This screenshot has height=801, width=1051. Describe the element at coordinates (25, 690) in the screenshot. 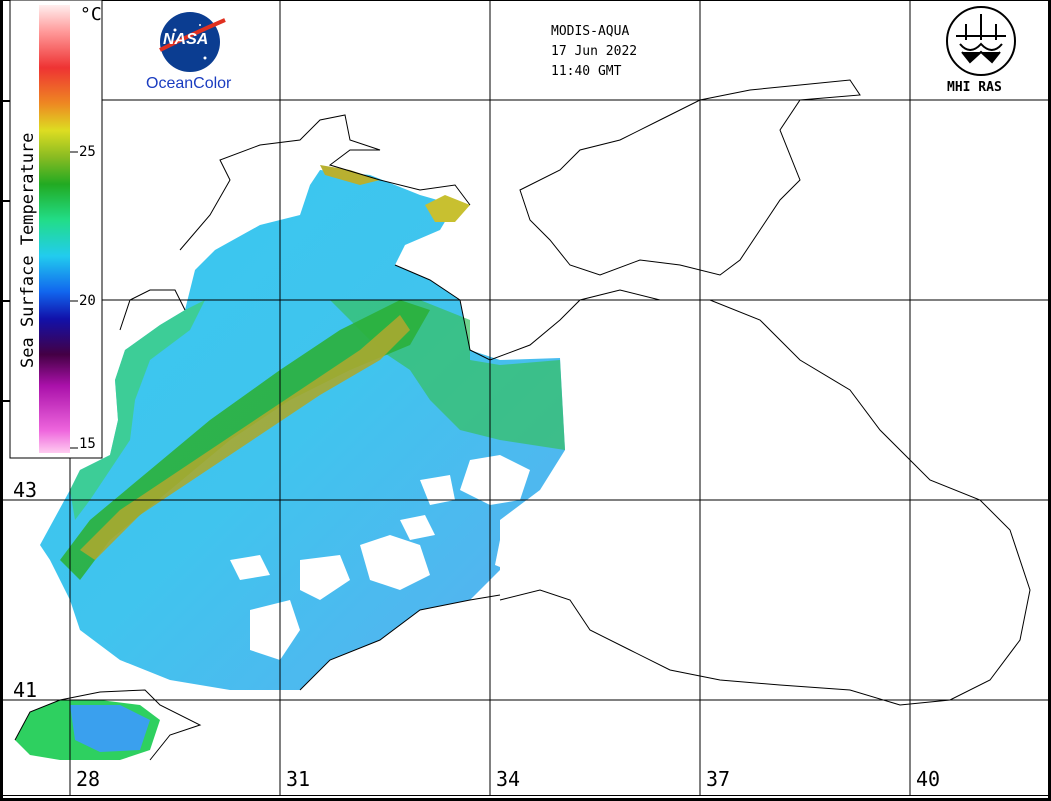

I see `lat-label-41: 41` at that location.